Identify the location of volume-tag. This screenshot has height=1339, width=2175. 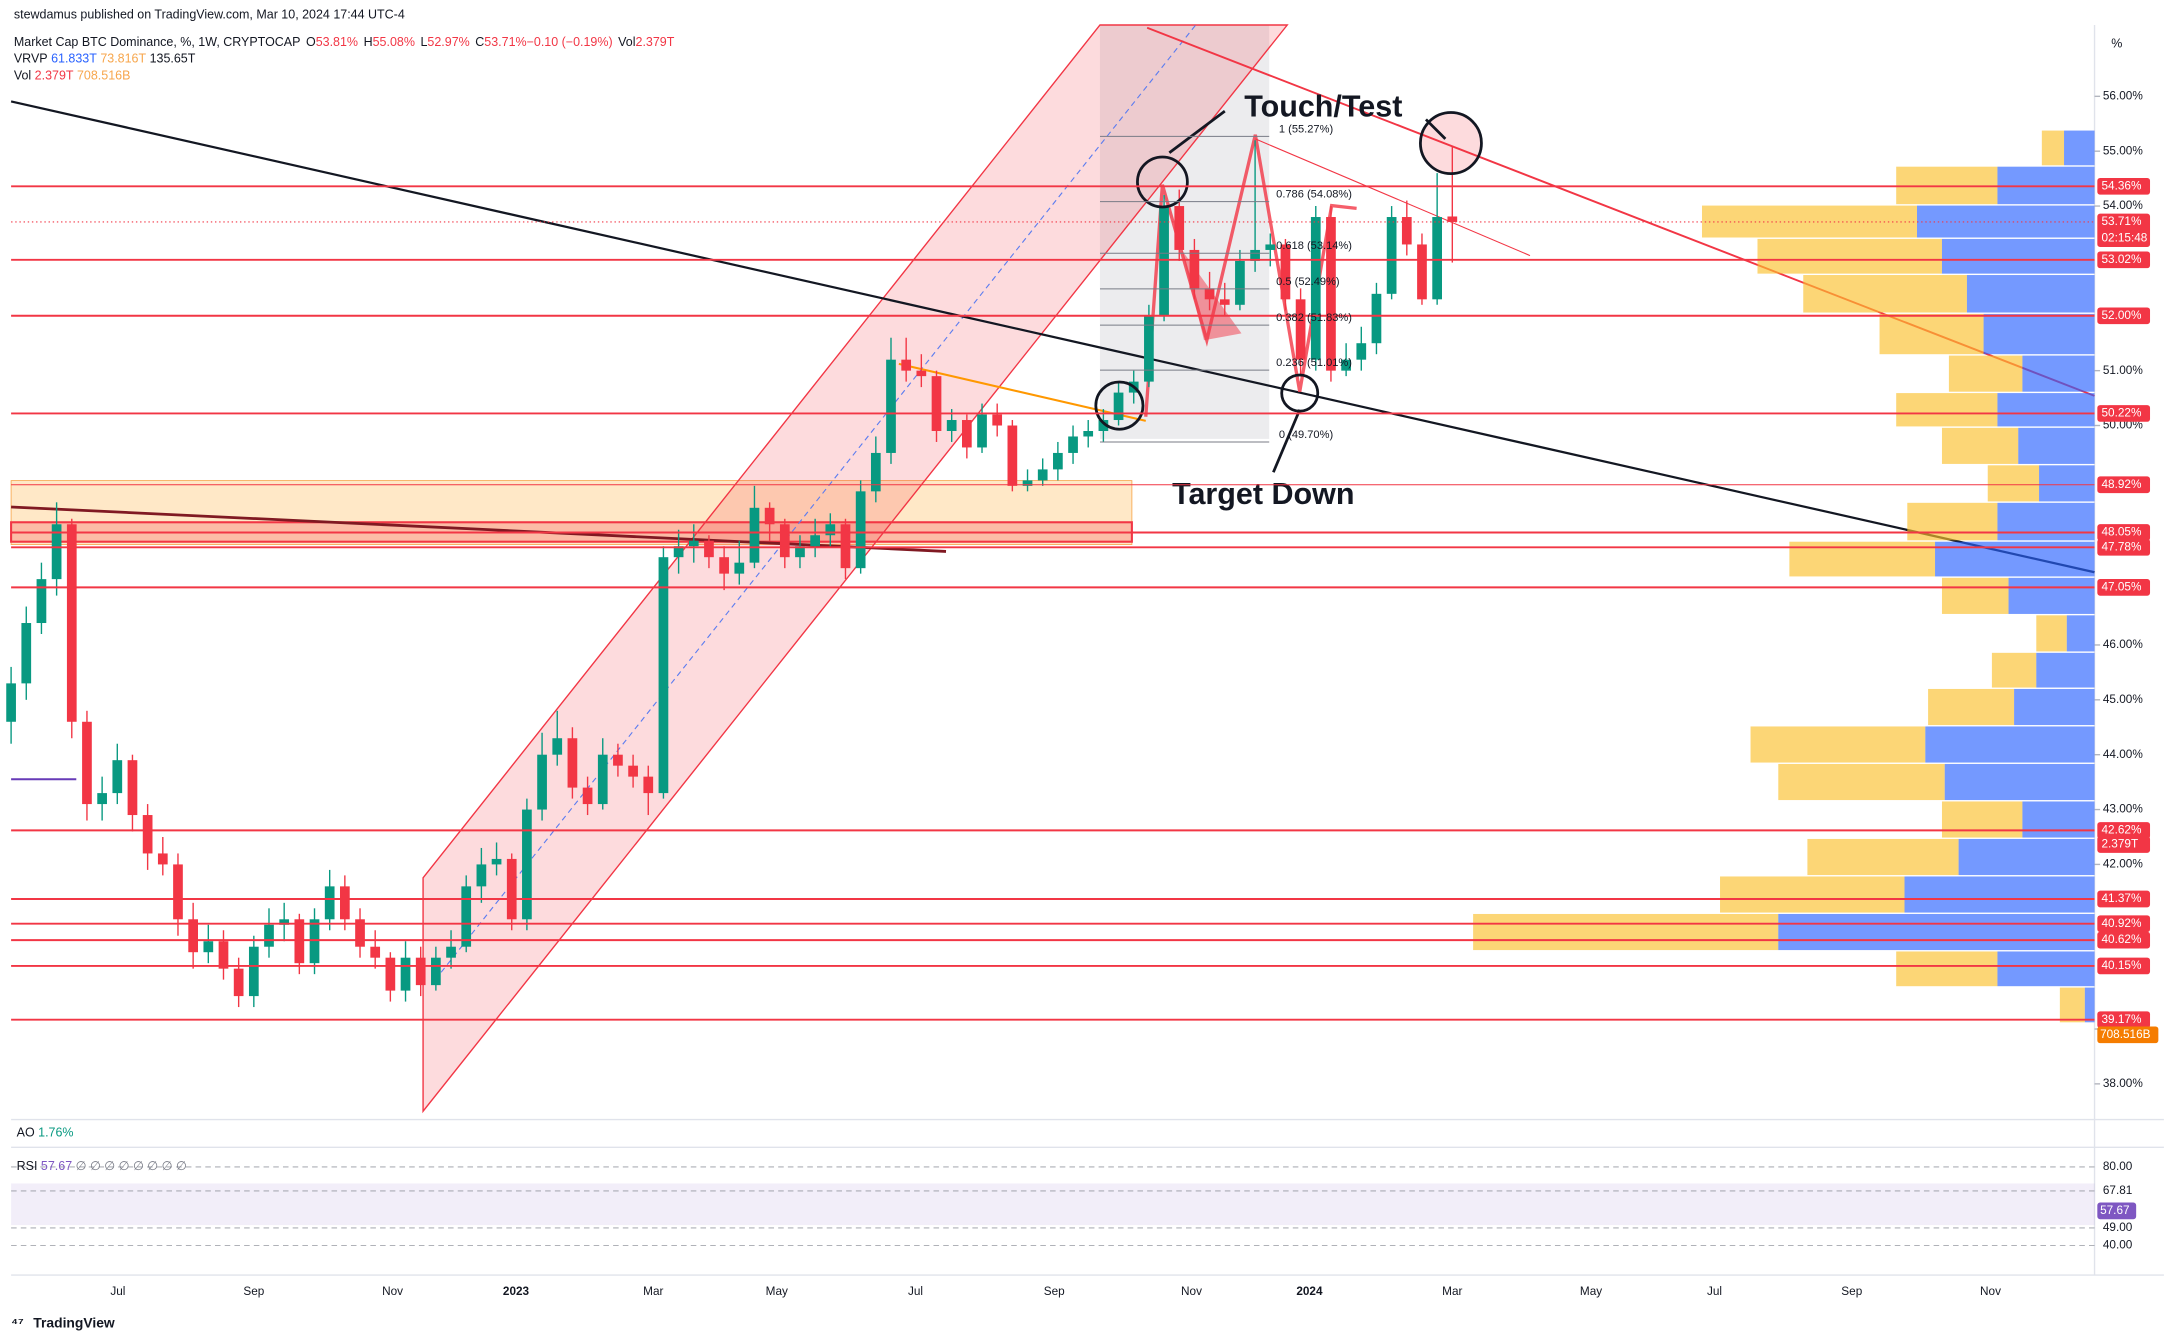
(2124, 844).